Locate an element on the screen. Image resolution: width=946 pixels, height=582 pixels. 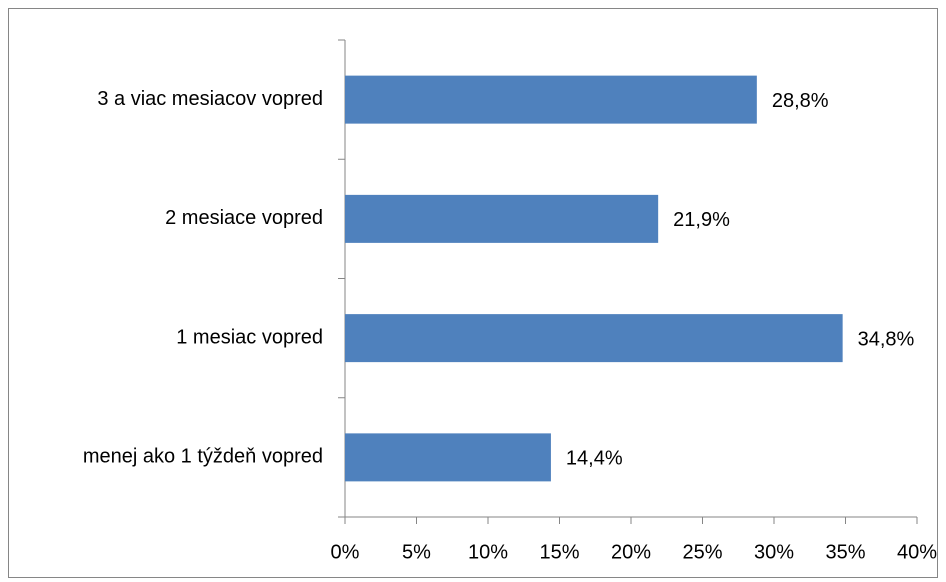
x-tick-label: 35% is located at coordinates (845, 552).